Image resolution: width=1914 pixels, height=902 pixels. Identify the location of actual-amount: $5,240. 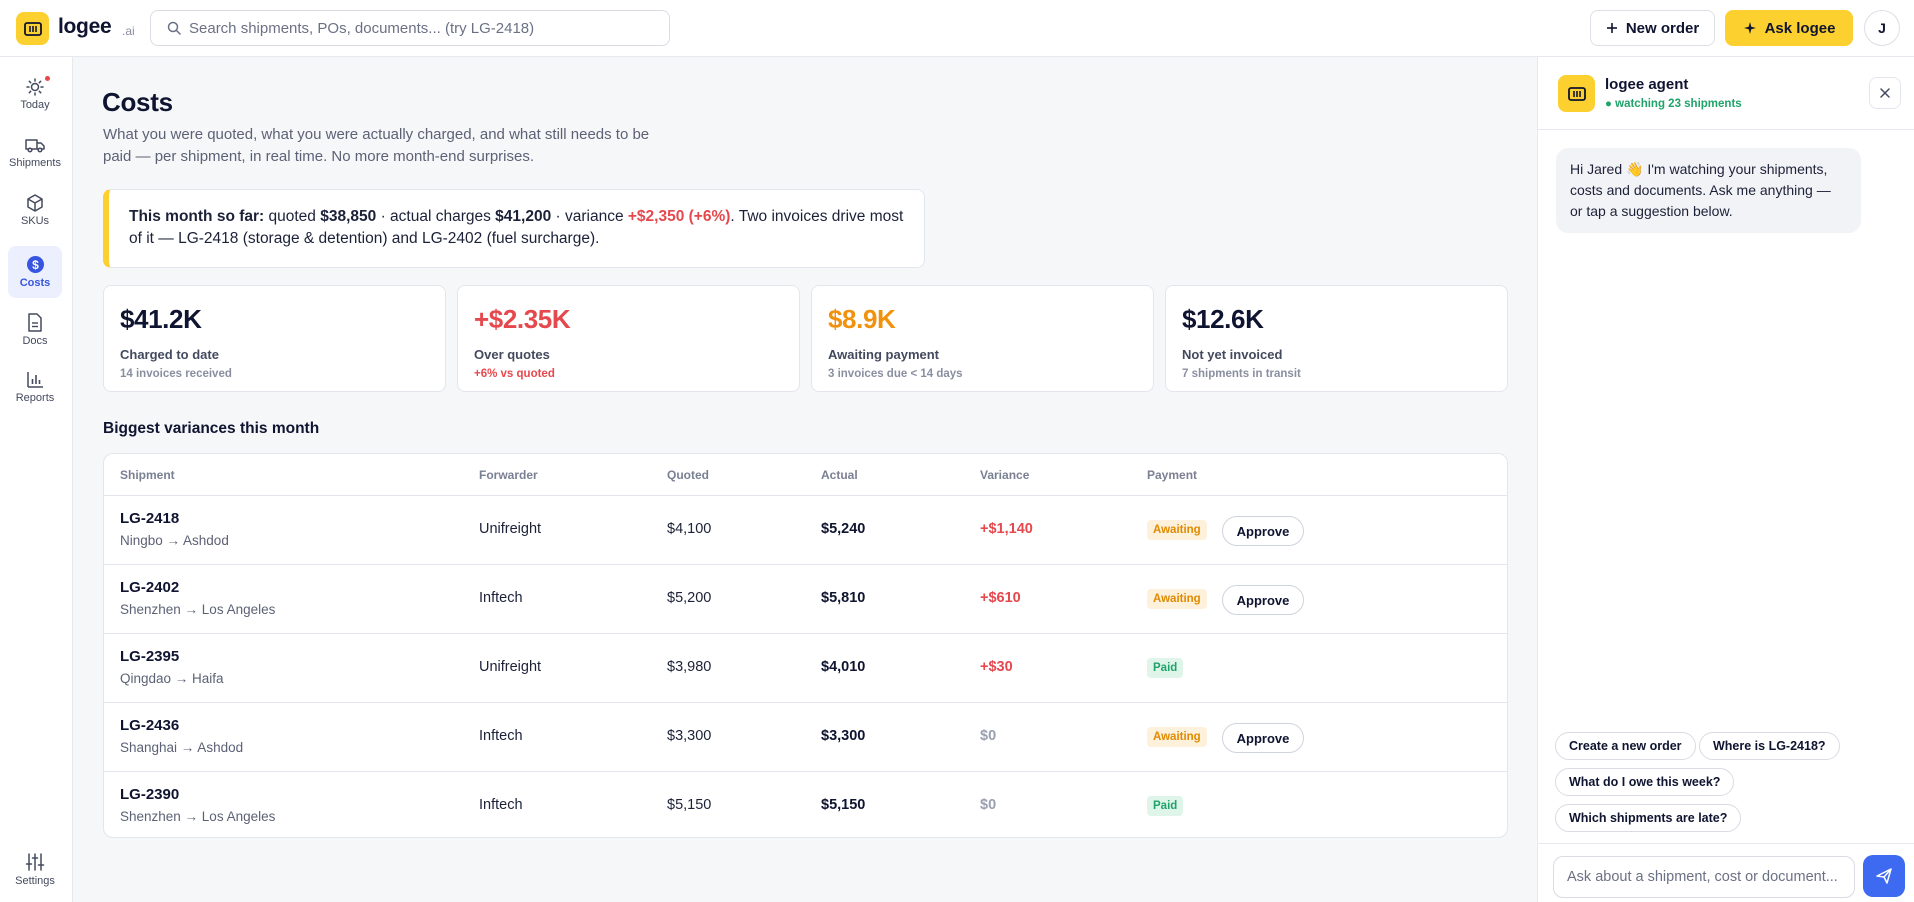
(843, 529).